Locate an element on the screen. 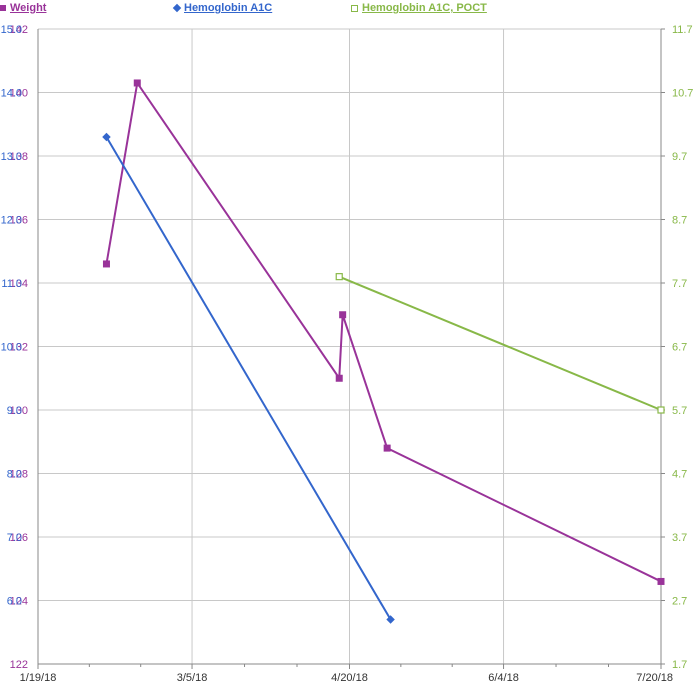  y-tick-label-weight: 136 is located at coordinates (19, 221).